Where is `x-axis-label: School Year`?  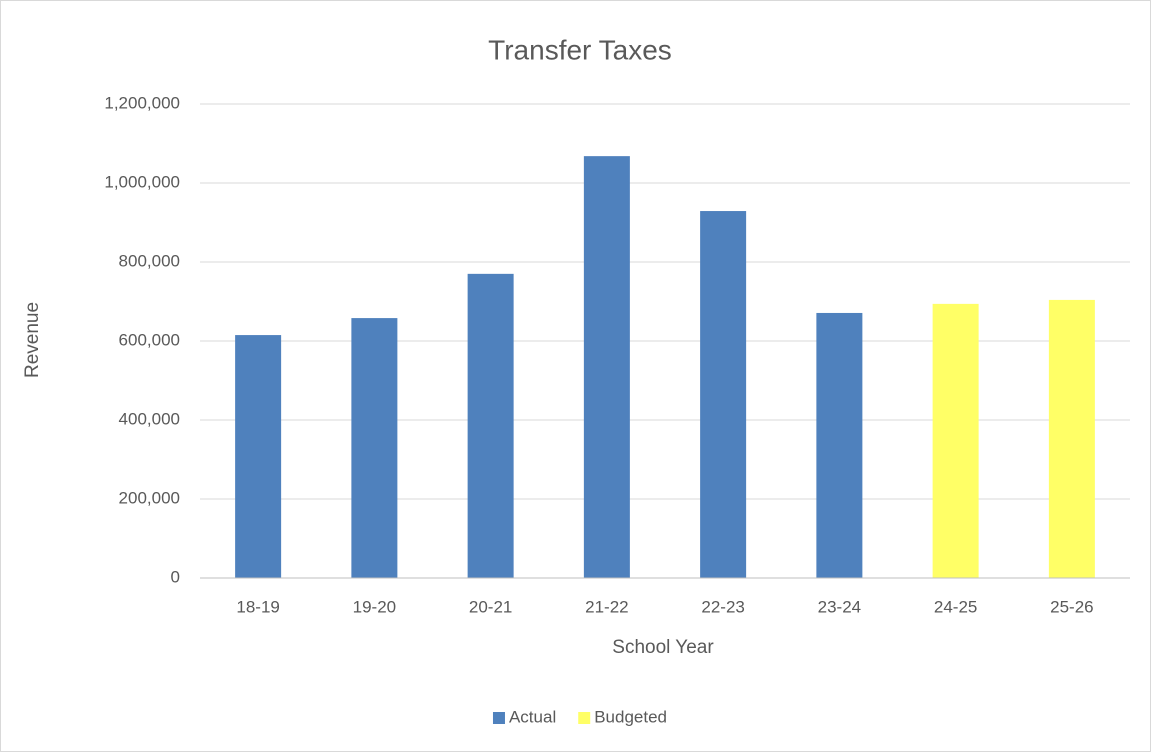 x-axis-label: School Year is located at coordinates (663, 647).